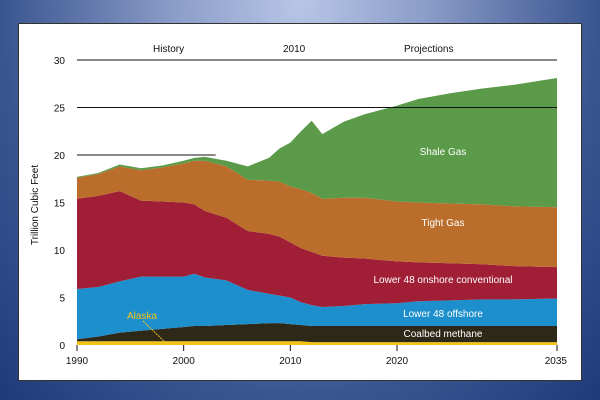  Describe the element at coordinates (62, 299) in the screenshot. I see `y-tick-label: 5` at that location.